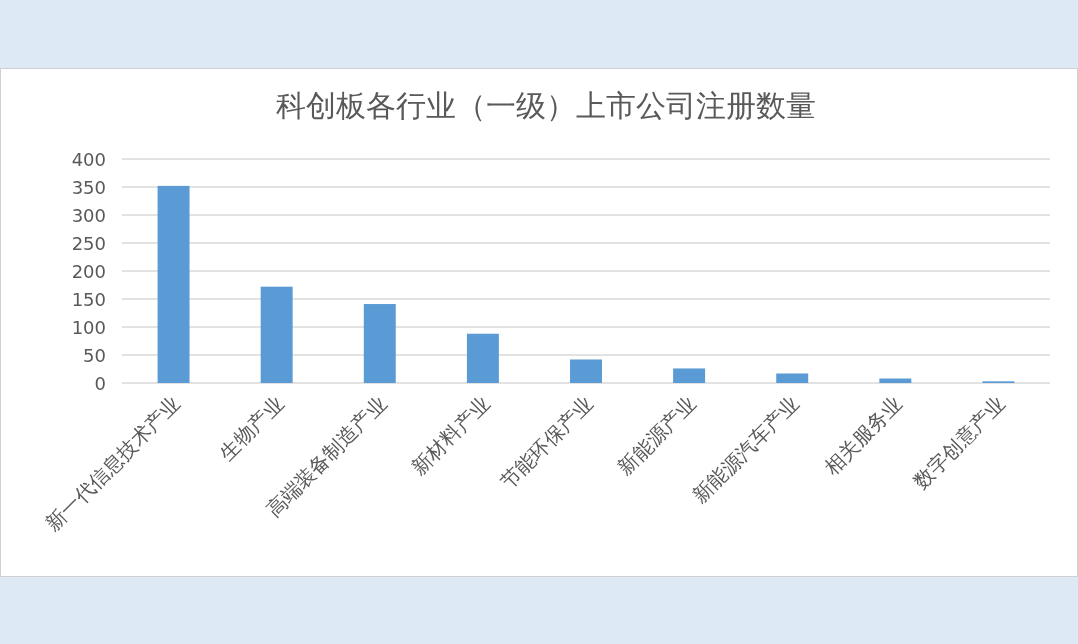 This screenshot has height=644, width=1078. I want to click on y-tick-label: 50, so click(94, 355).